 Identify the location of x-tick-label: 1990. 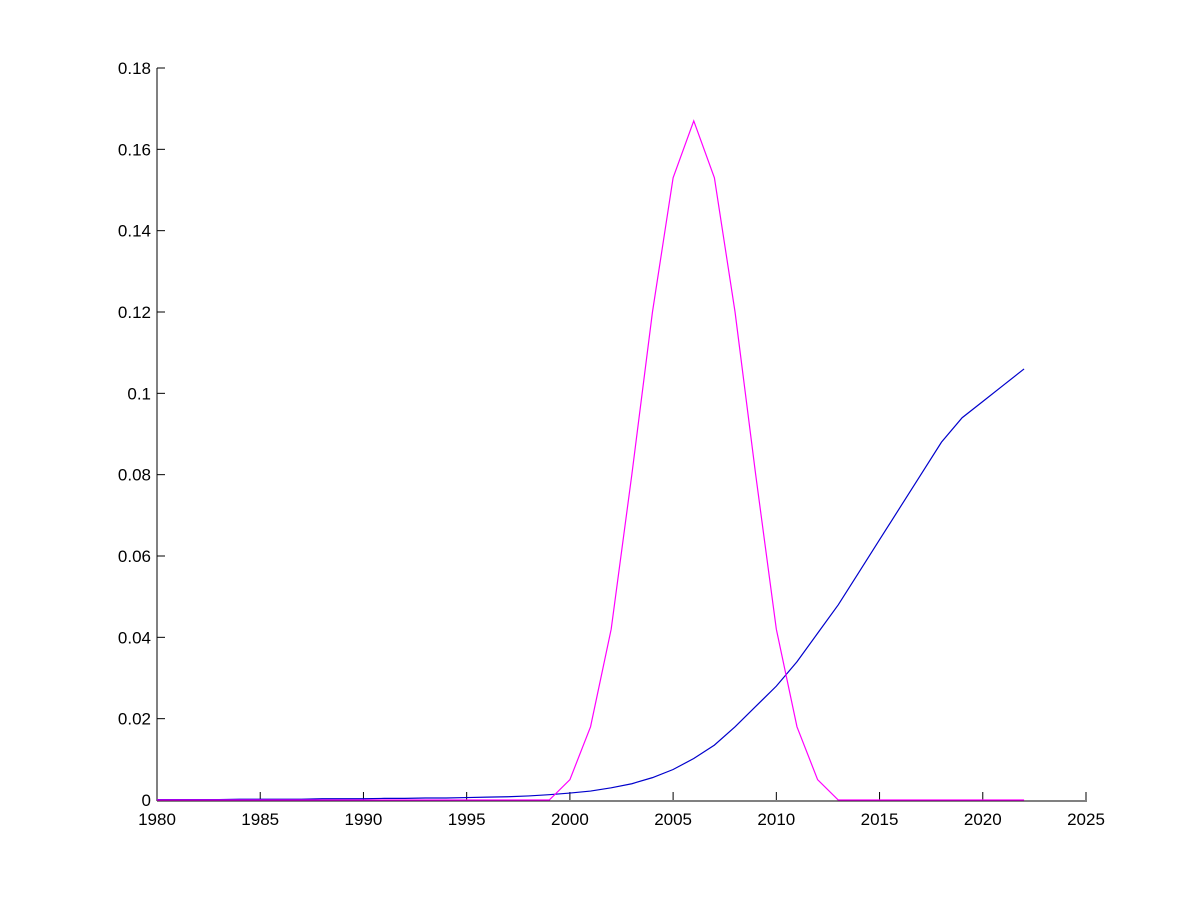
(364, 819).